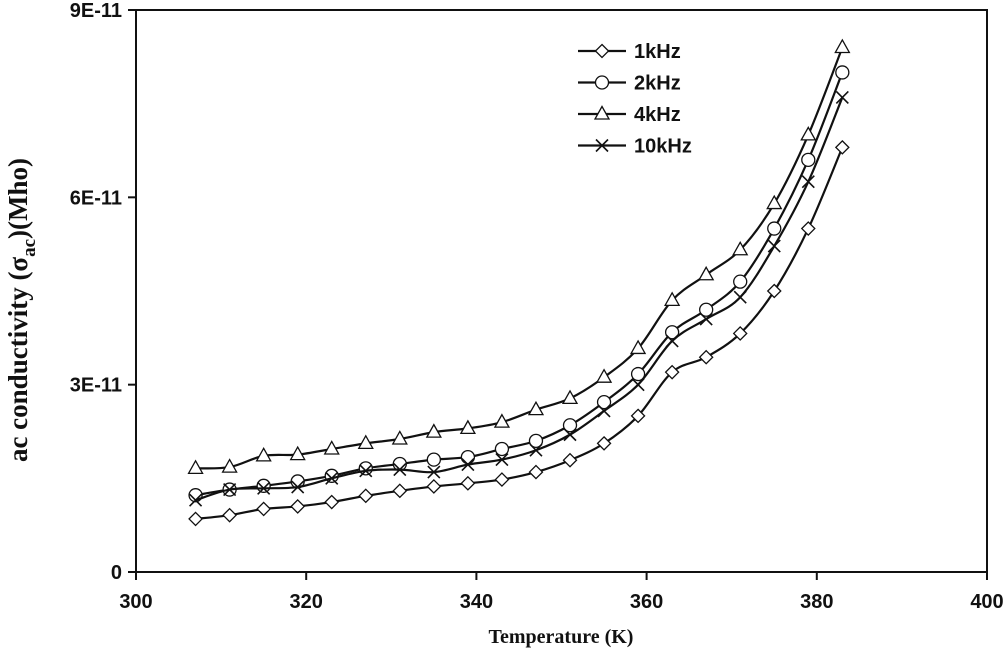 The height and width of the screenshot is (652, 1005). What do you see at coordinates (29, 248) in the screenshot?
I see `y-axis-title-subscript: ac` at bounding box center [29, 248].